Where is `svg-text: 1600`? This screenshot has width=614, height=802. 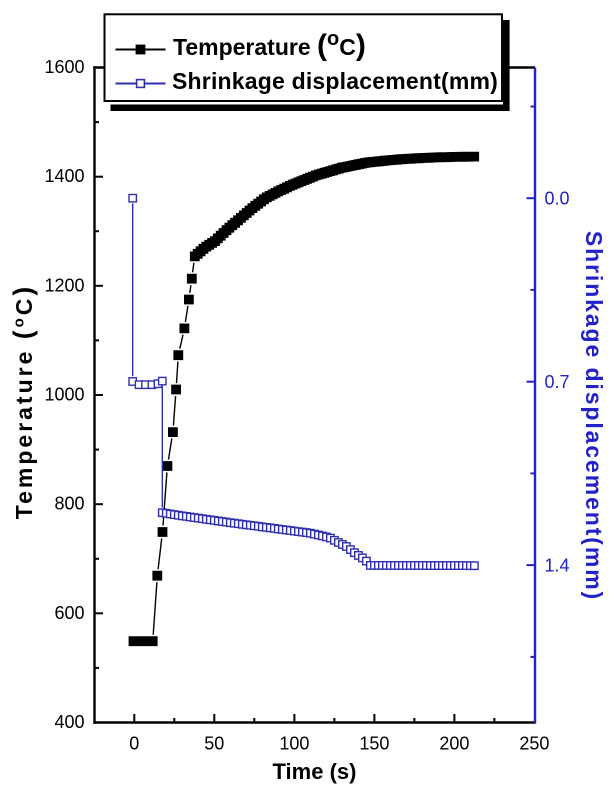 svg-text: 1600 is located at coordinates (64, 67).